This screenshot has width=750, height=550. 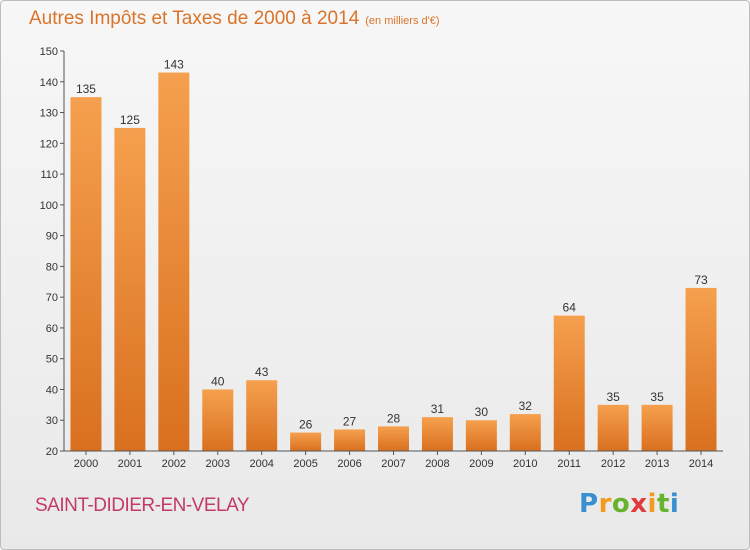 I want to click on bar-value-label: 27, so click(x=350, y=421).